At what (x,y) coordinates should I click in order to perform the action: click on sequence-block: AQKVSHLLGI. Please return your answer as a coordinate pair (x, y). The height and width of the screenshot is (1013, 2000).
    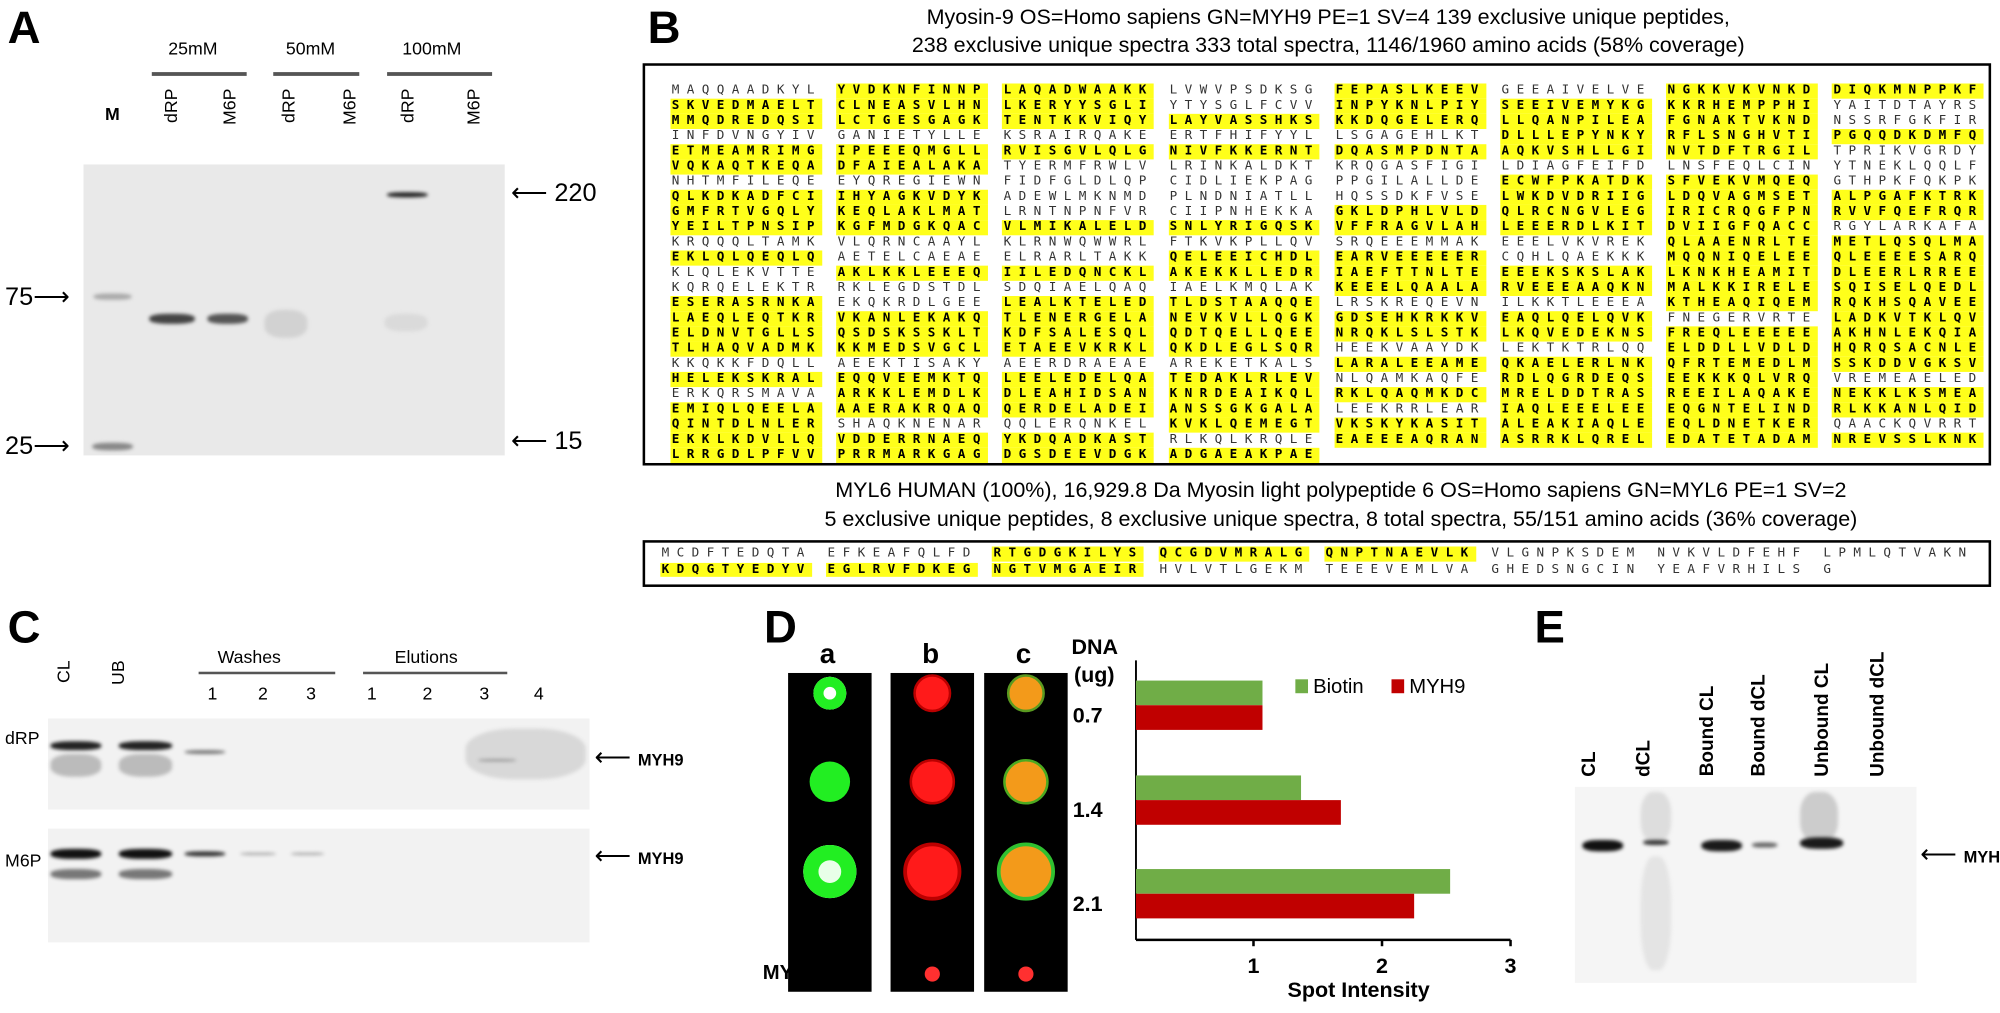
    Looking at the image, I should click on (1576, 151).